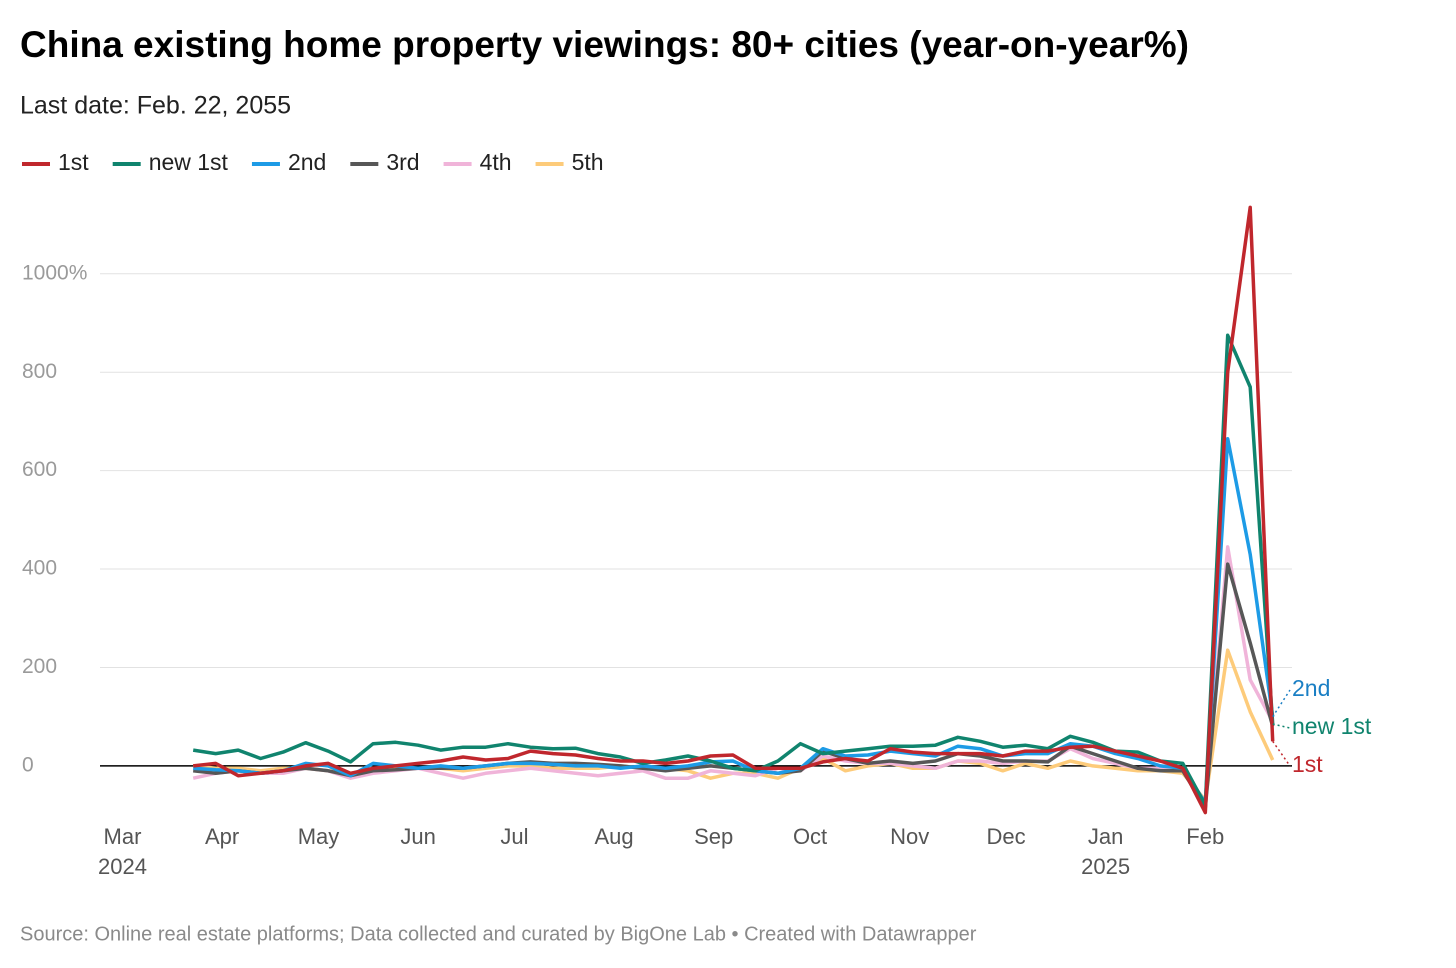 The width and height of the screenshot is (1456, 968). I want to click on legend-label: 5th, so click(588, 162).